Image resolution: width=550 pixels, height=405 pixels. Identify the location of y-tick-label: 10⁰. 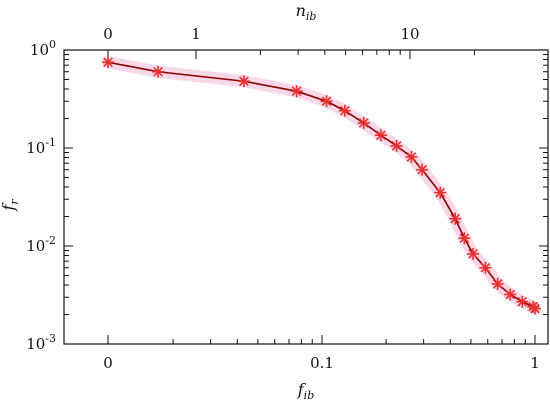
(43, 48).